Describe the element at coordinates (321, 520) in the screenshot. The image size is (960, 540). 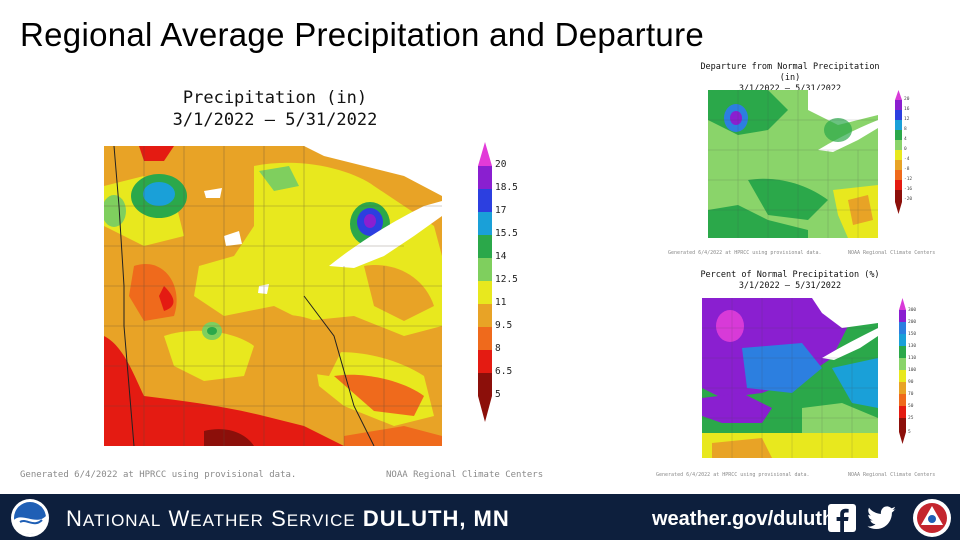
I see `org-ervice: ERVICE` at that location.